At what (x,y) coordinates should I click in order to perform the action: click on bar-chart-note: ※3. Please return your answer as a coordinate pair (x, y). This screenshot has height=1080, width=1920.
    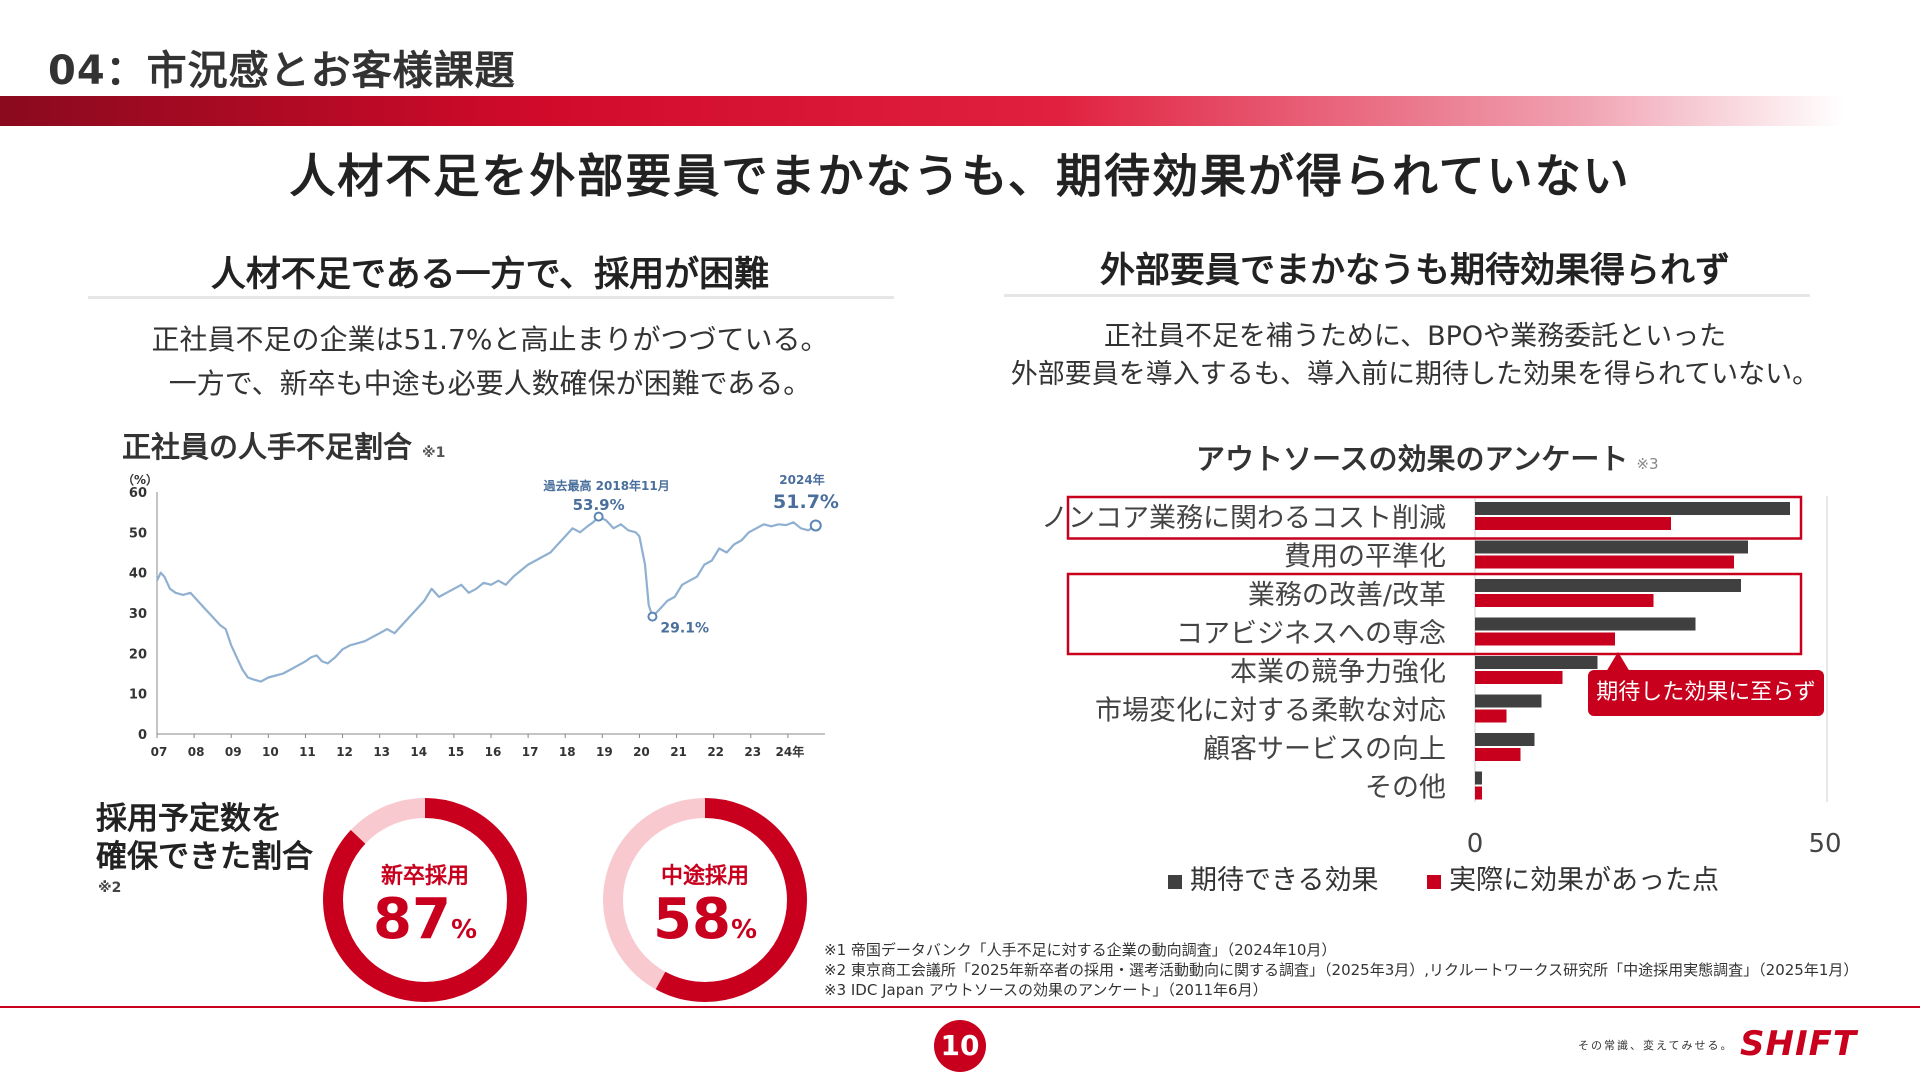
    Looking at the image, I should click on (1647, 464).